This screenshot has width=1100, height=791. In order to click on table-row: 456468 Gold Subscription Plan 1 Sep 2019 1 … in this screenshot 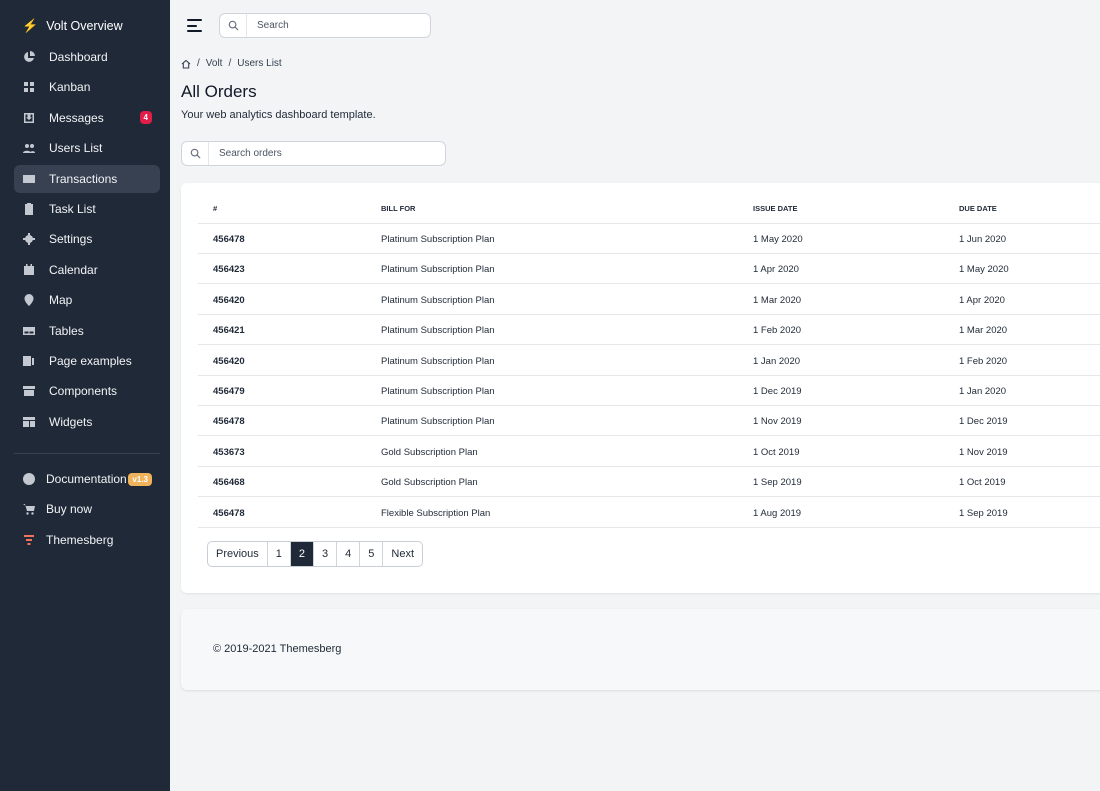, I will do `click(649, 482)`.